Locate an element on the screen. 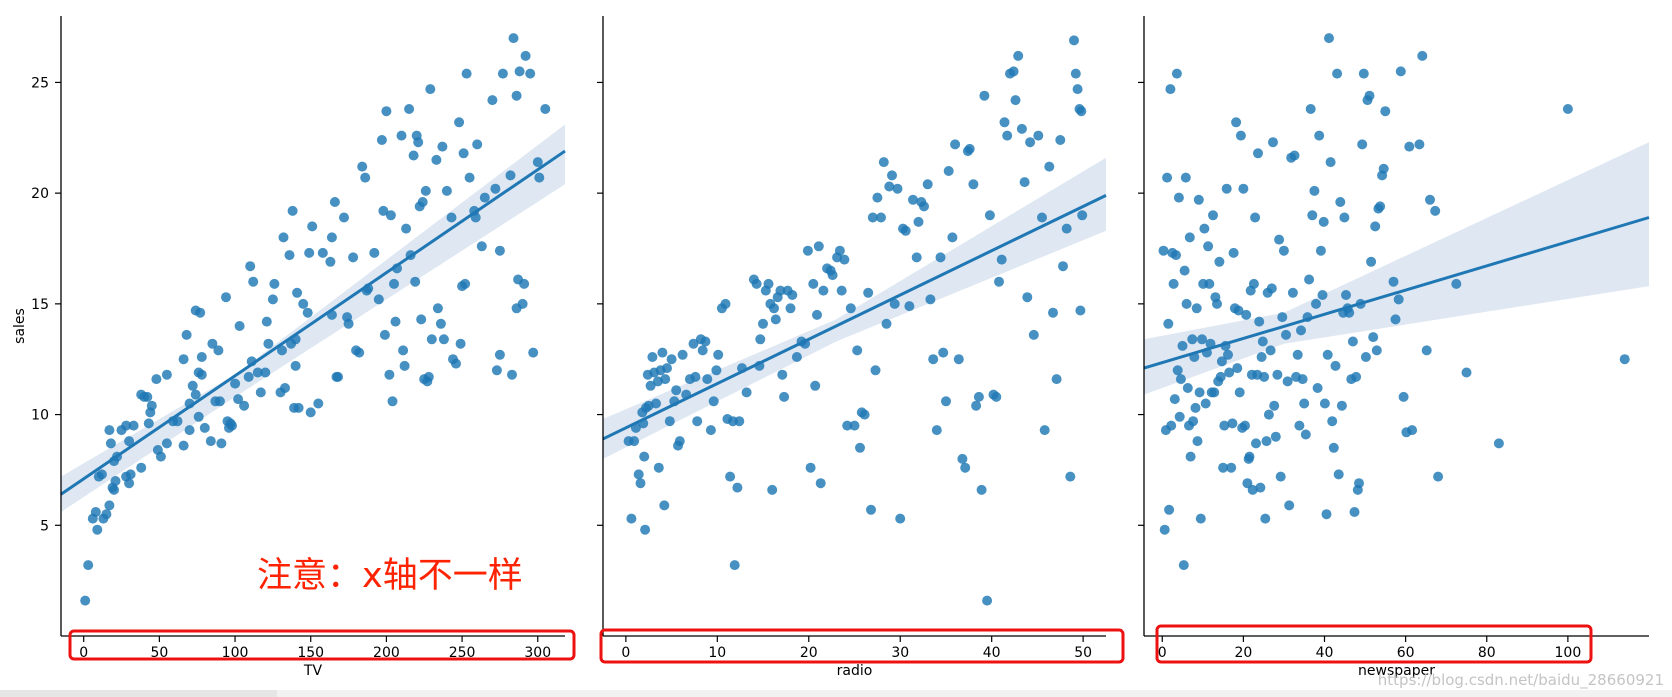  newspaper-x-axis-highlight-box is located at coordinates (1374, 644).